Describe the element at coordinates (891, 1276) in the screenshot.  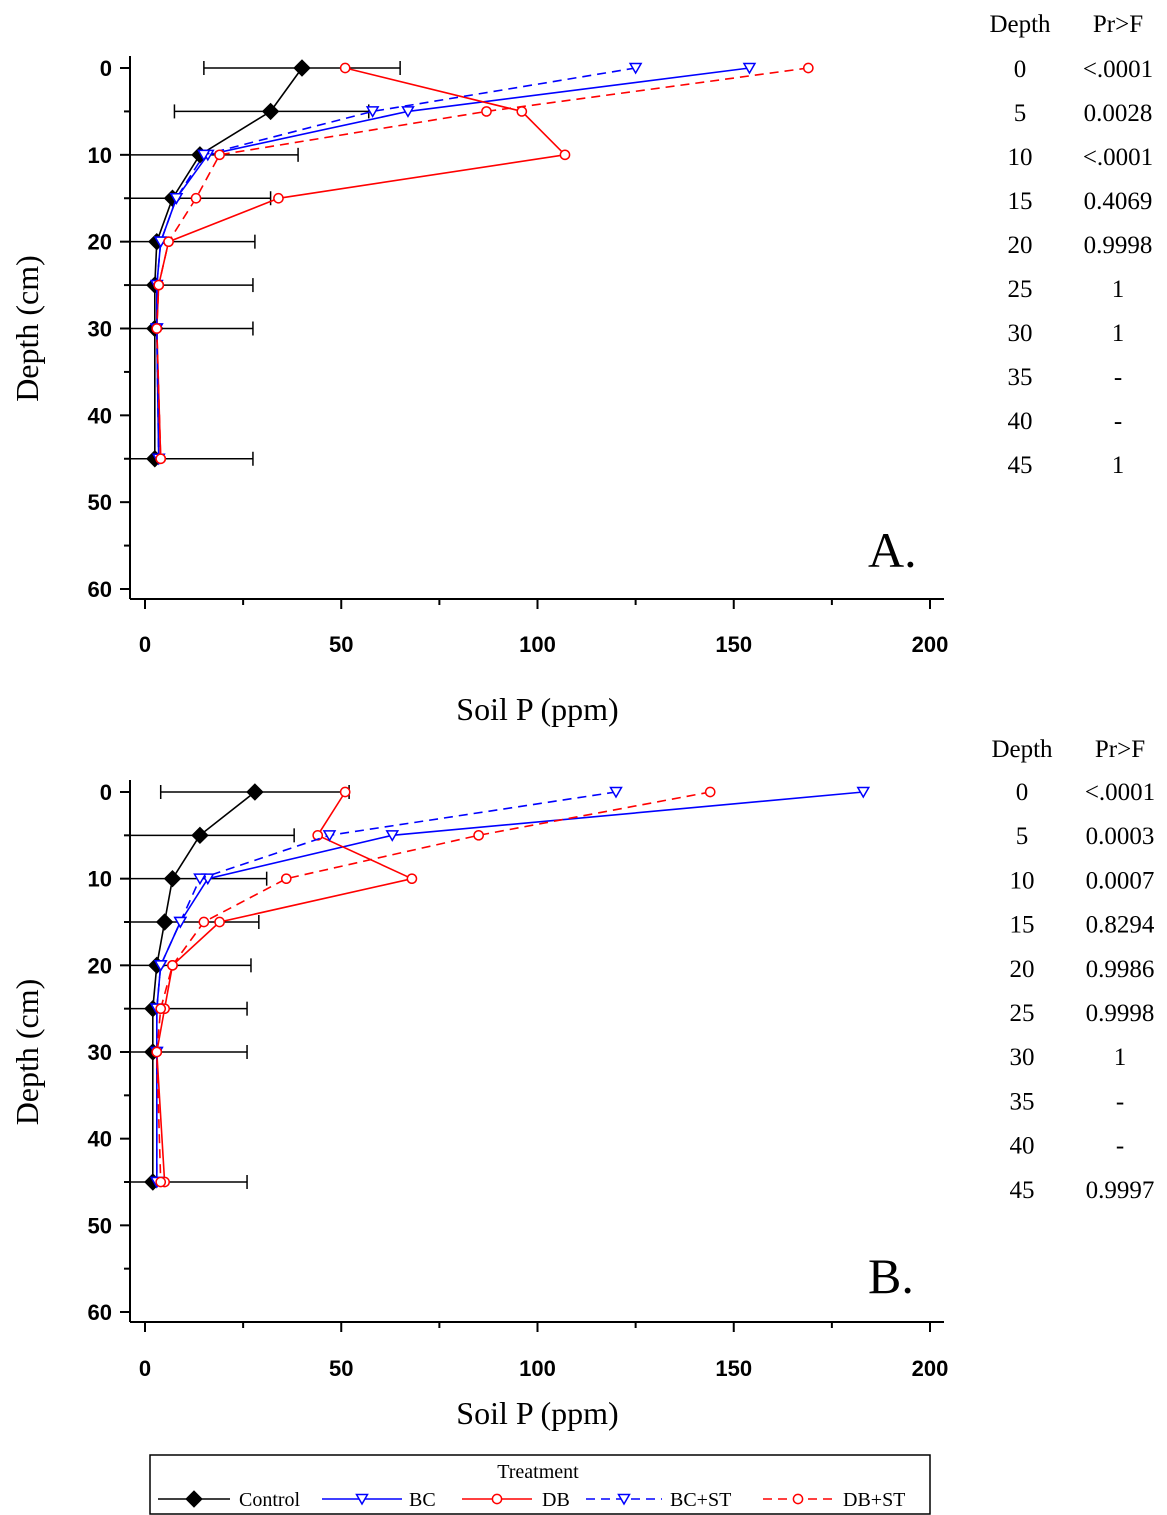
I see `panel-label: B.` at that location.